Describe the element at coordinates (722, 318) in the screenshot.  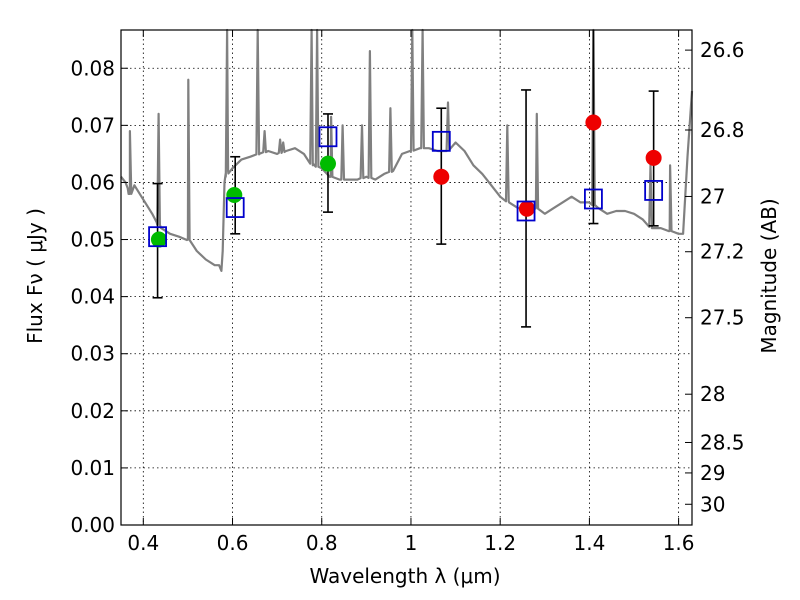
I see `right-tick-label: 27.5` at that location.